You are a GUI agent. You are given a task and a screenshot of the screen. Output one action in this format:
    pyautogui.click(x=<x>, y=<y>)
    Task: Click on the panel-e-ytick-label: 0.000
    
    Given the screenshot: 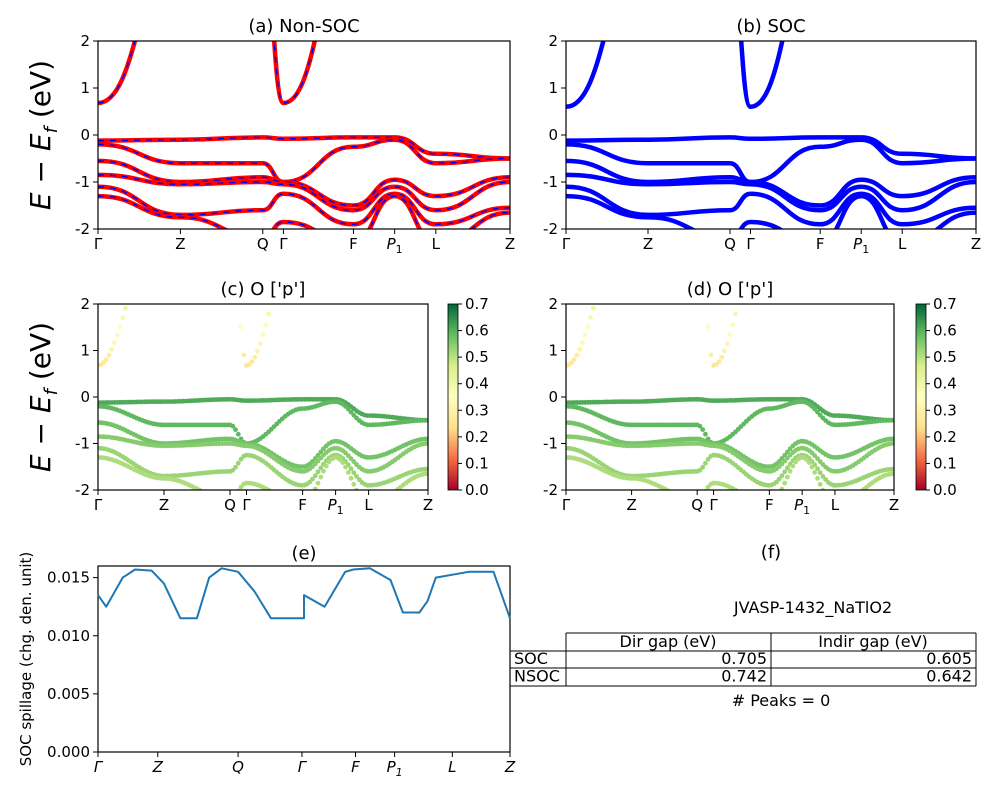 What is the action you would take?
    pyautogui.click(x=68, y=752)
    